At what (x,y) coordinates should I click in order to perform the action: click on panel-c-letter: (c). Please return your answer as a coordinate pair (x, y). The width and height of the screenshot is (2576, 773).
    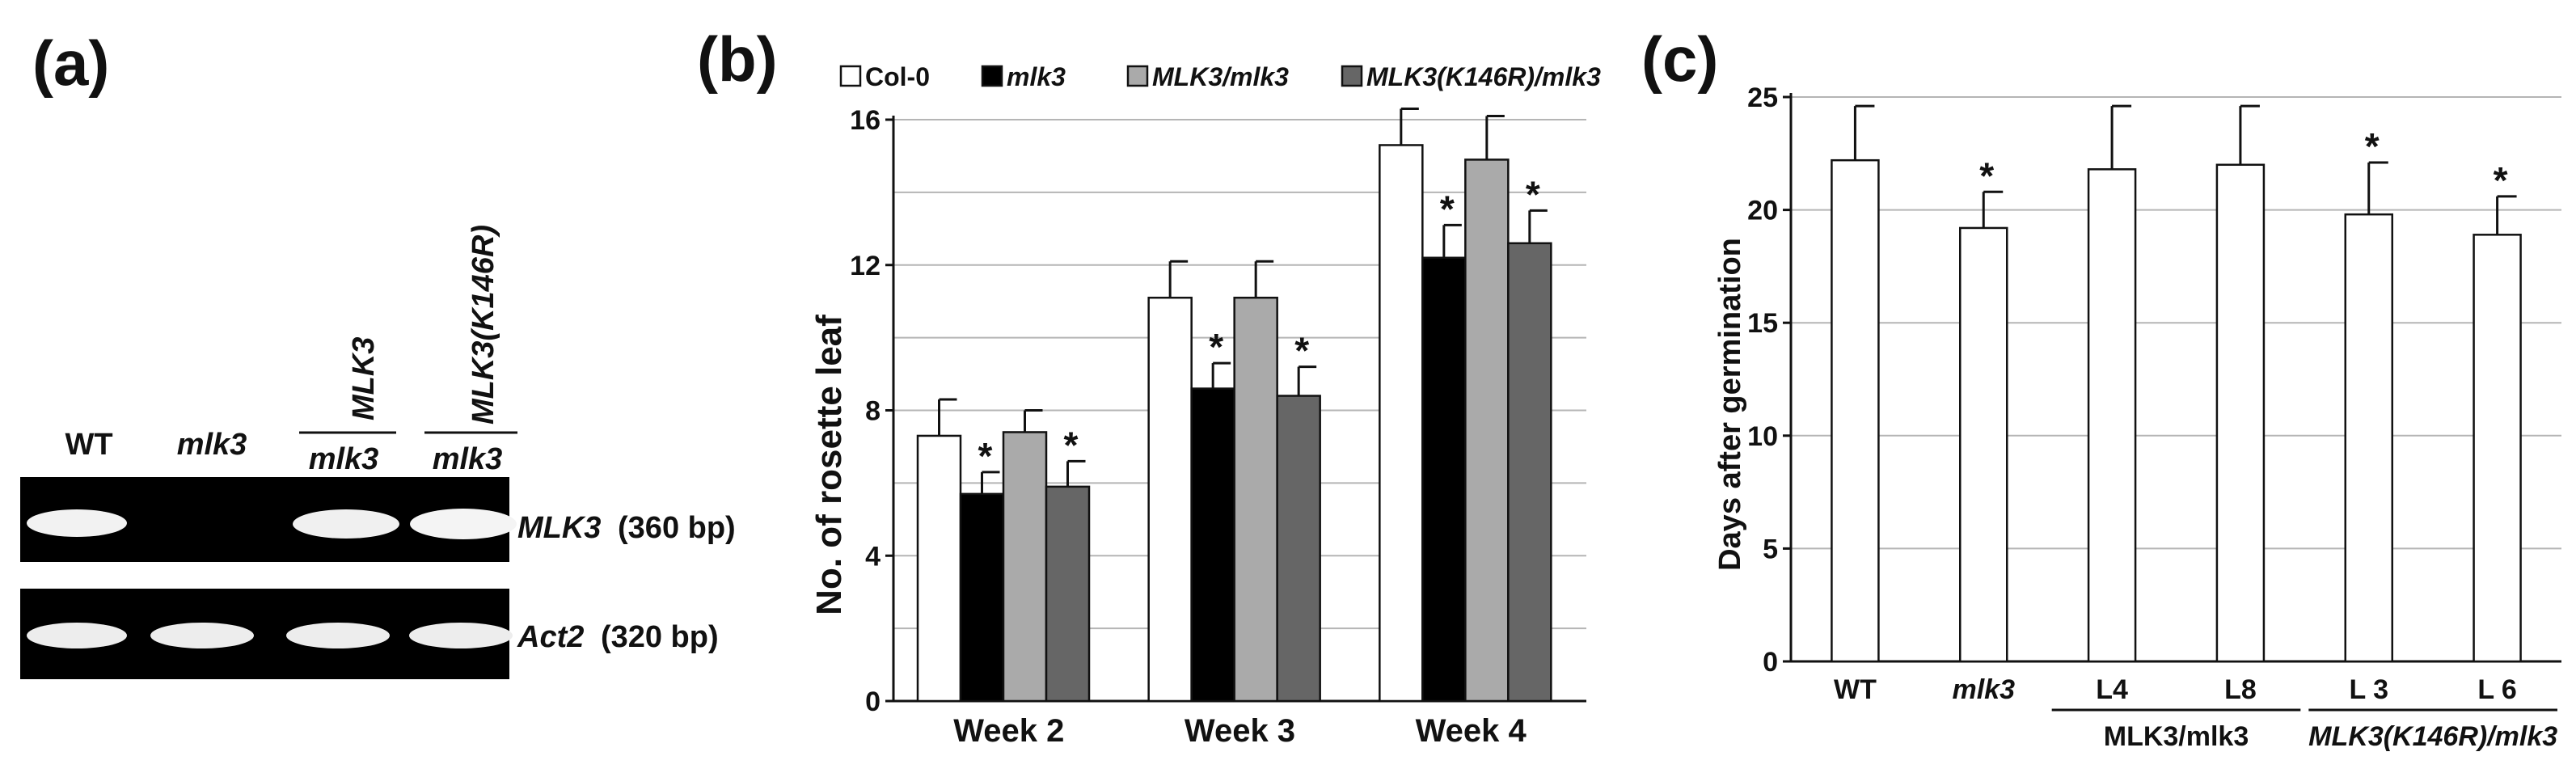
    Looking at the image, I should click on (1679, 59).